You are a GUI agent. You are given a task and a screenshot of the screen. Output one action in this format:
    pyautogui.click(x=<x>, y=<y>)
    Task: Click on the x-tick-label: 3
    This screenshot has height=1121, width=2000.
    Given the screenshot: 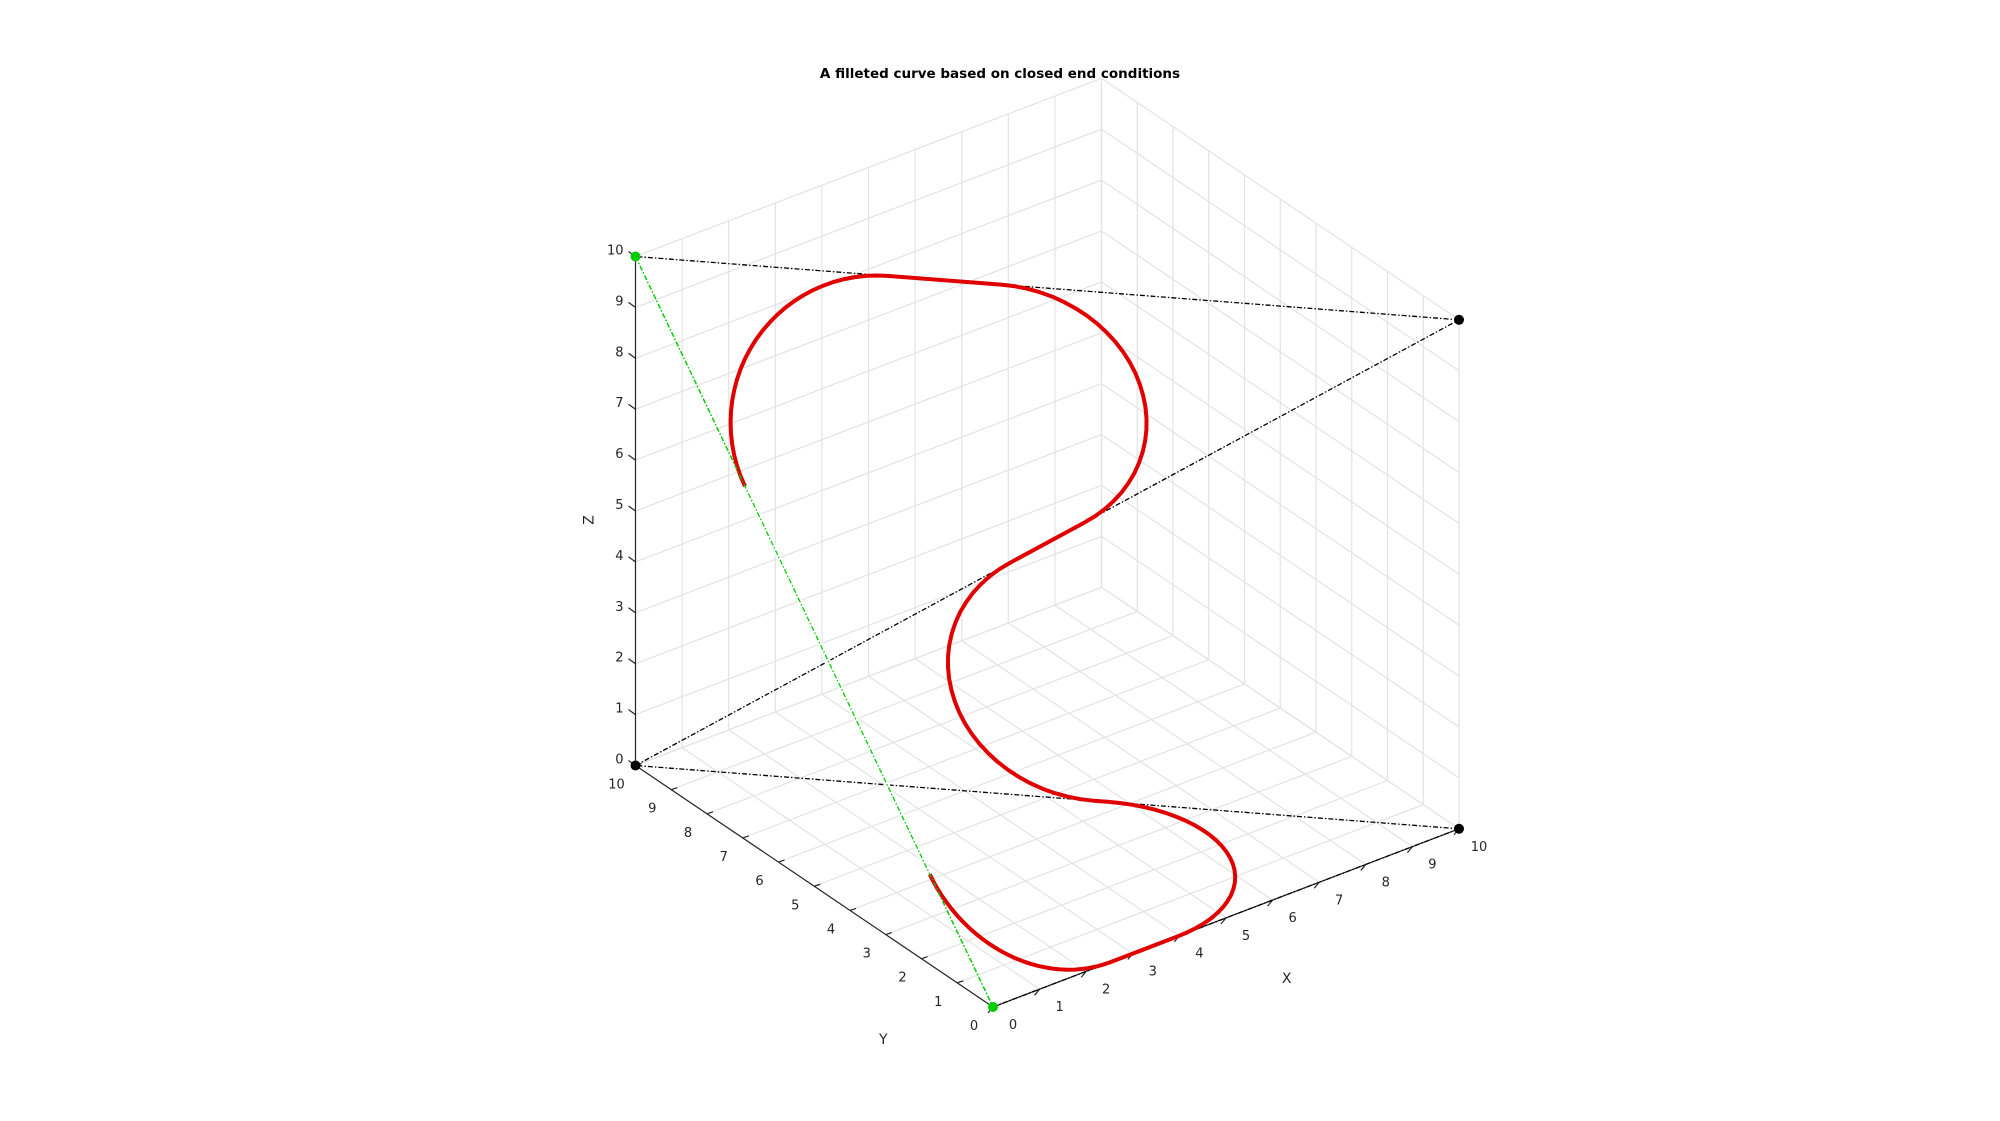 What is the action you would take?
    pyautogui.click(x=1153, y=972)
    